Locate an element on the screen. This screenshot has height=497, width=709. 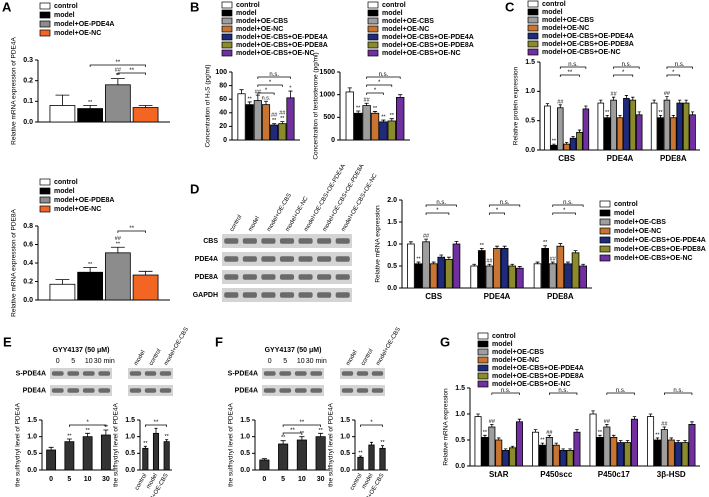
significance-mark: n.s. is located at coordinates (266, 99).